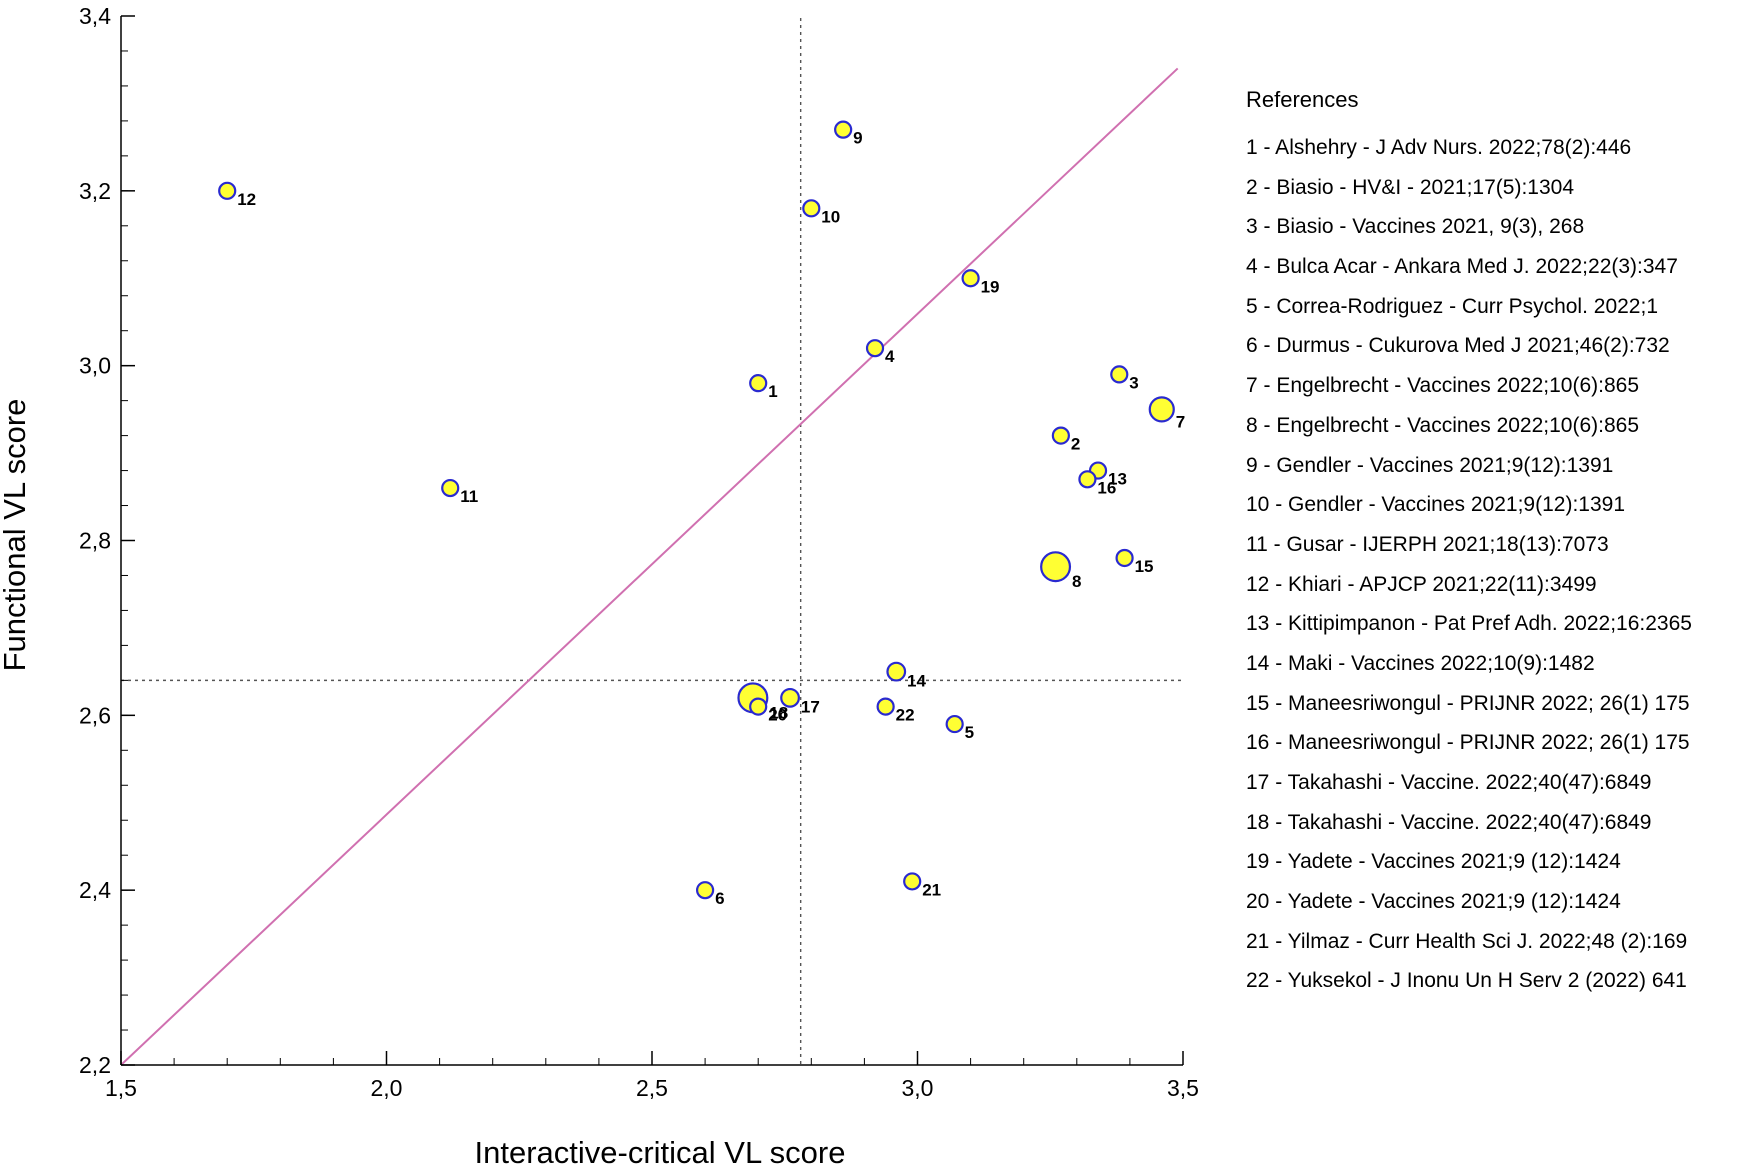  What do you see at coordinates (1433, 862) in the screenshot?
I see `legend-item: 19 - Yadete - Vaccines 2021;9 (12):1424` at bounding box center [1433, 862].